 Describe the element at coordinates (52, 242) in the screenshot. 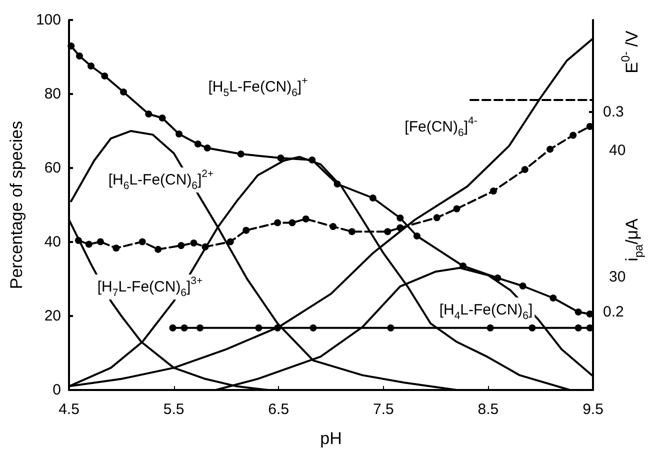

I see `y-tick-label: 40` at that location.